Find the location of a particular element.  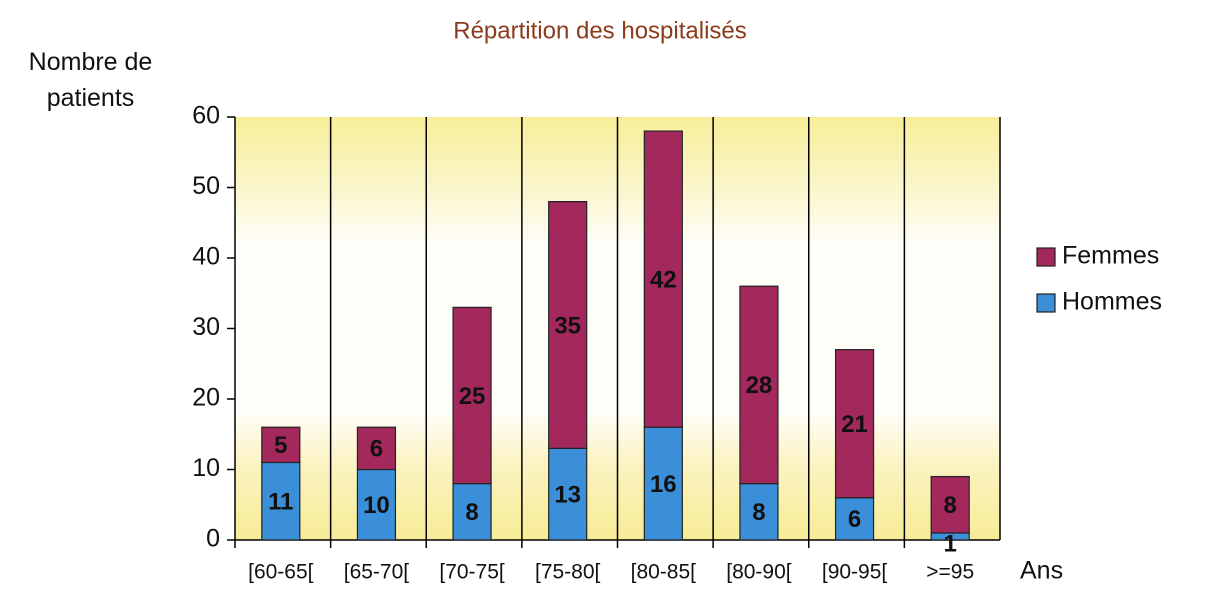

data-label: 10 is located at coordinates (376, 505).